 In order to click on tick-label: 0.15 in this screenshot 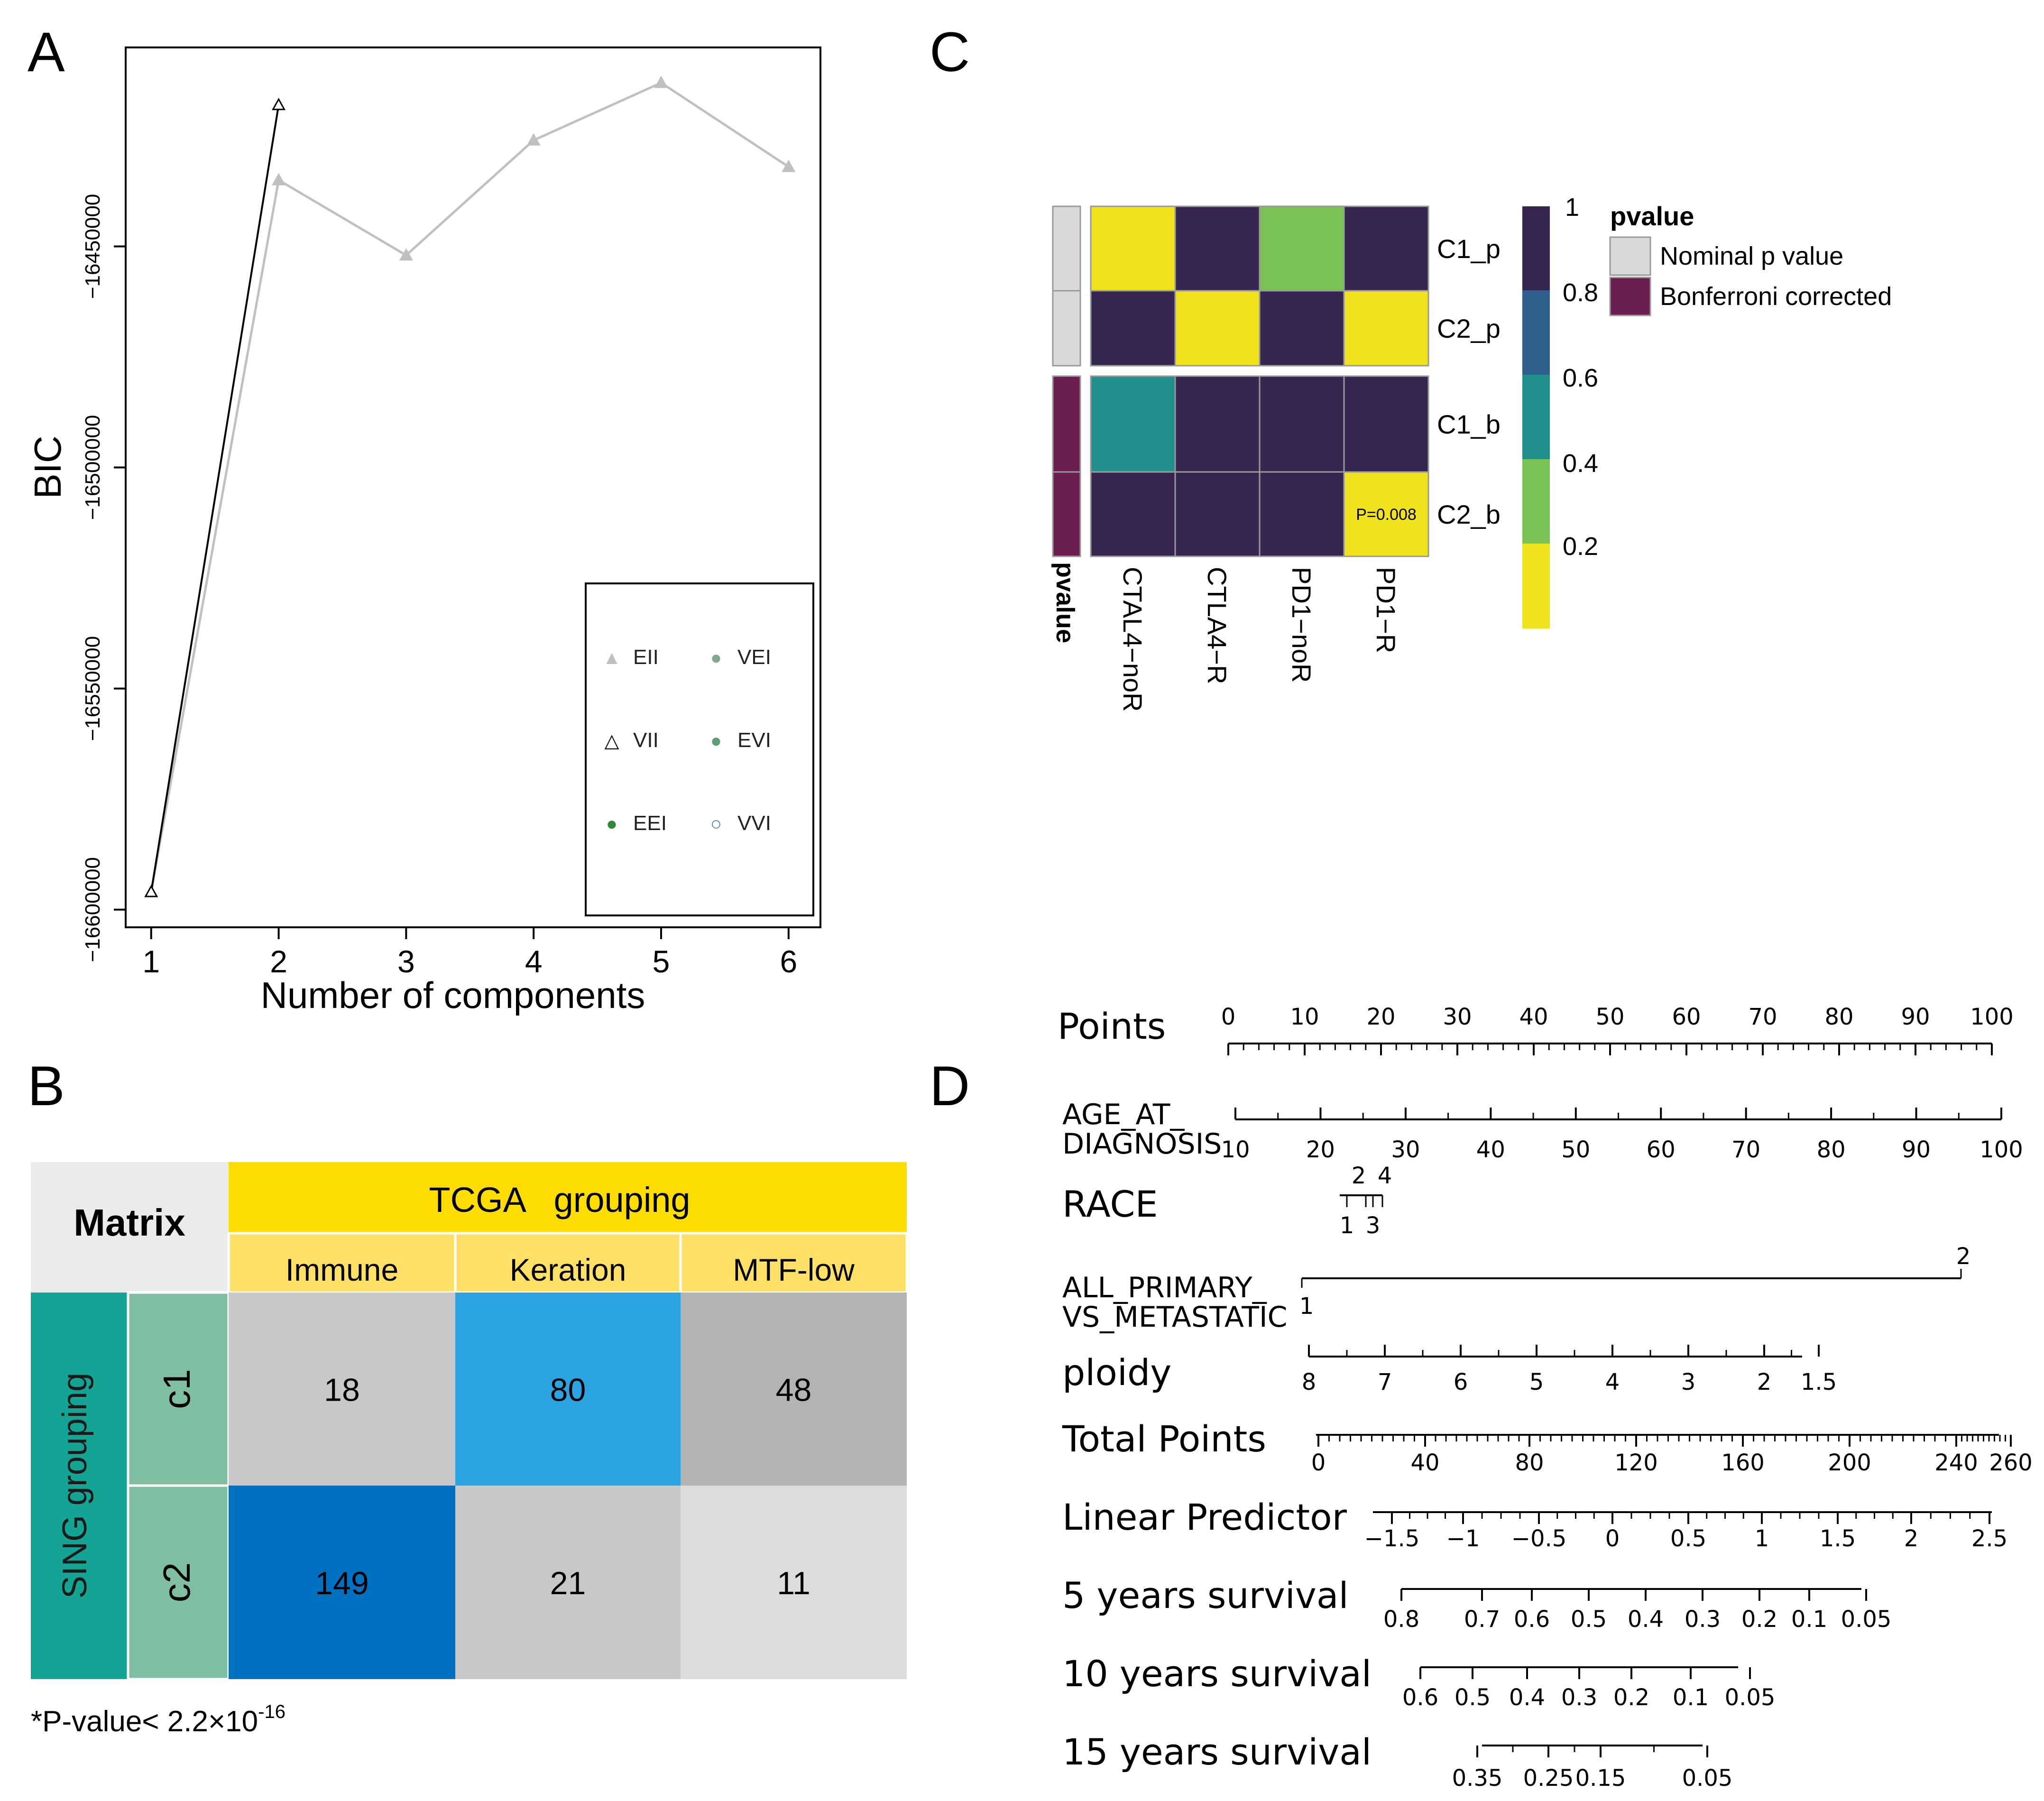, I will do `click(1601, 1778)`.